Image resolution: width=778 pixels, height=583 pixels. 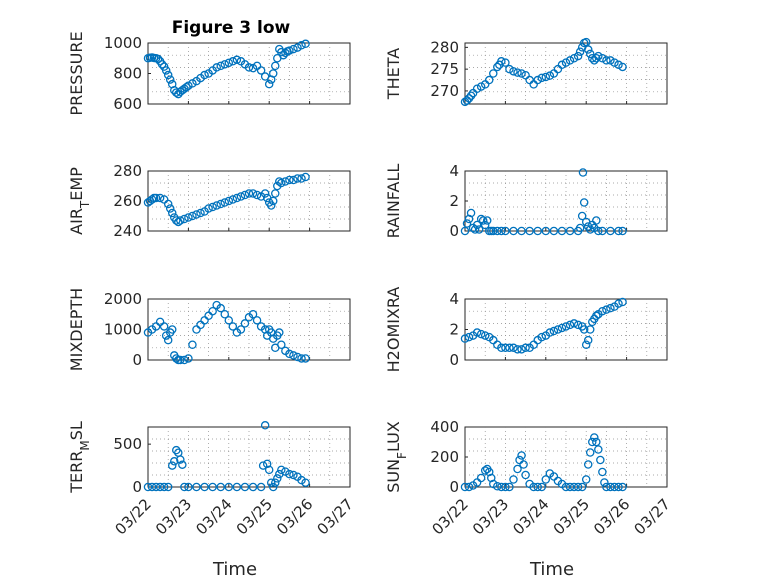 What do you see at coordinates (444, 91) in the screenshot?
I see `y-tick-label: 270` at bounding box center [444, 91].